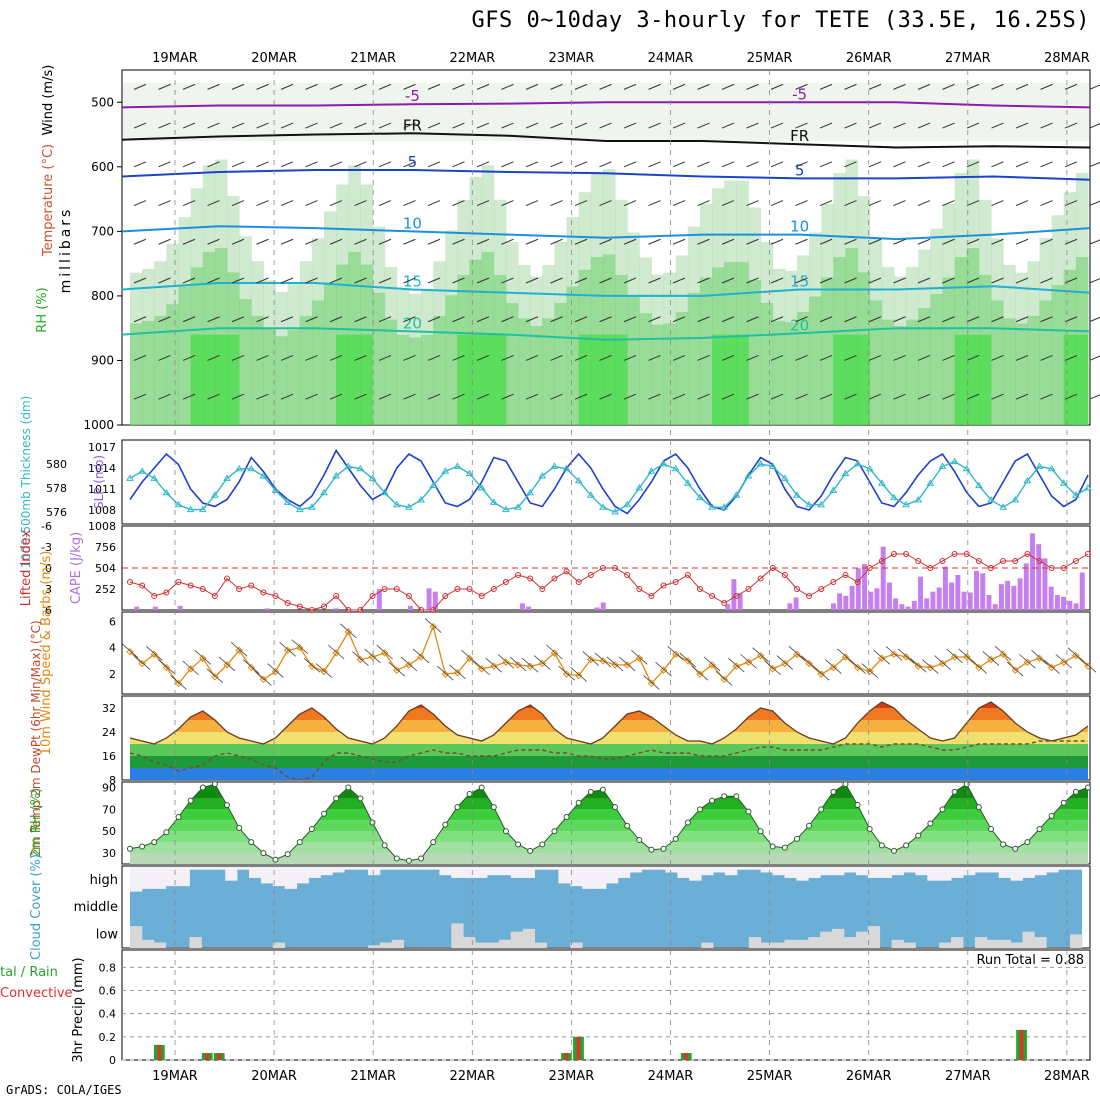 Image resolution: width=1100 pixels, height=1100 pixels. I want to click on isotherm-label: 5, so click(800, 170).